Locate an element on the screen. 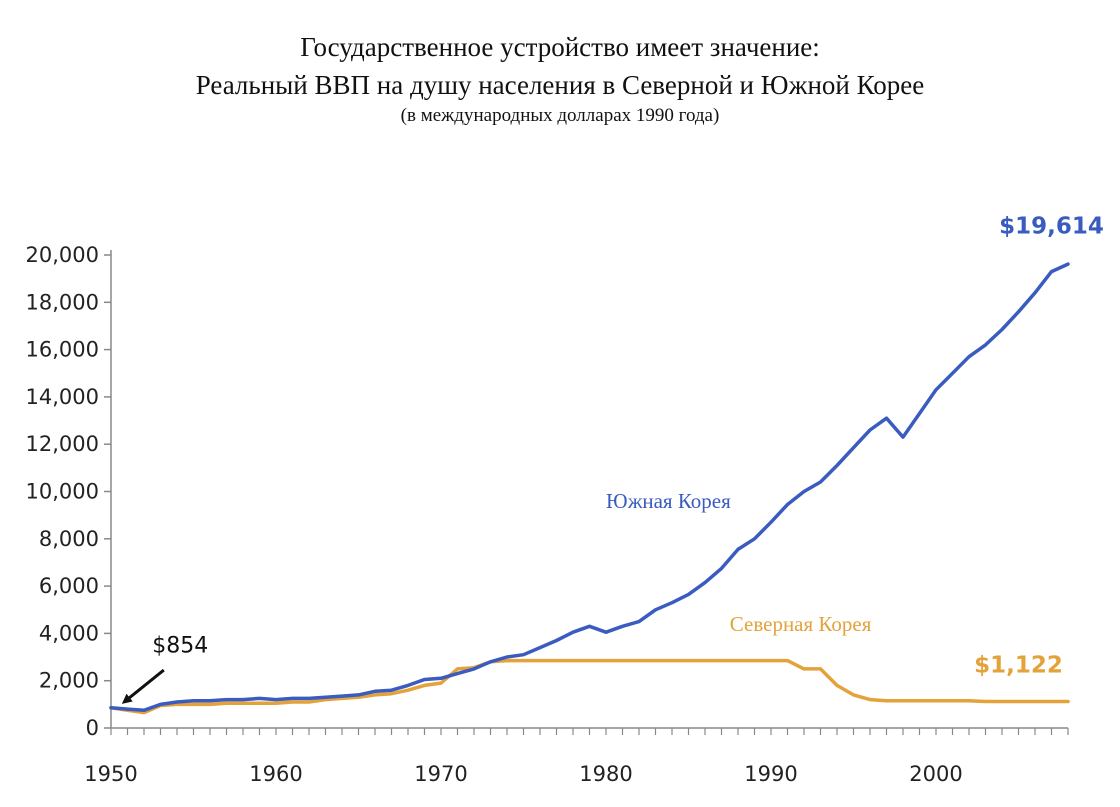 The height and width of the screenshot is (807, 1120). y-tick-label: 18,000 is located at coordinates (62, 302).